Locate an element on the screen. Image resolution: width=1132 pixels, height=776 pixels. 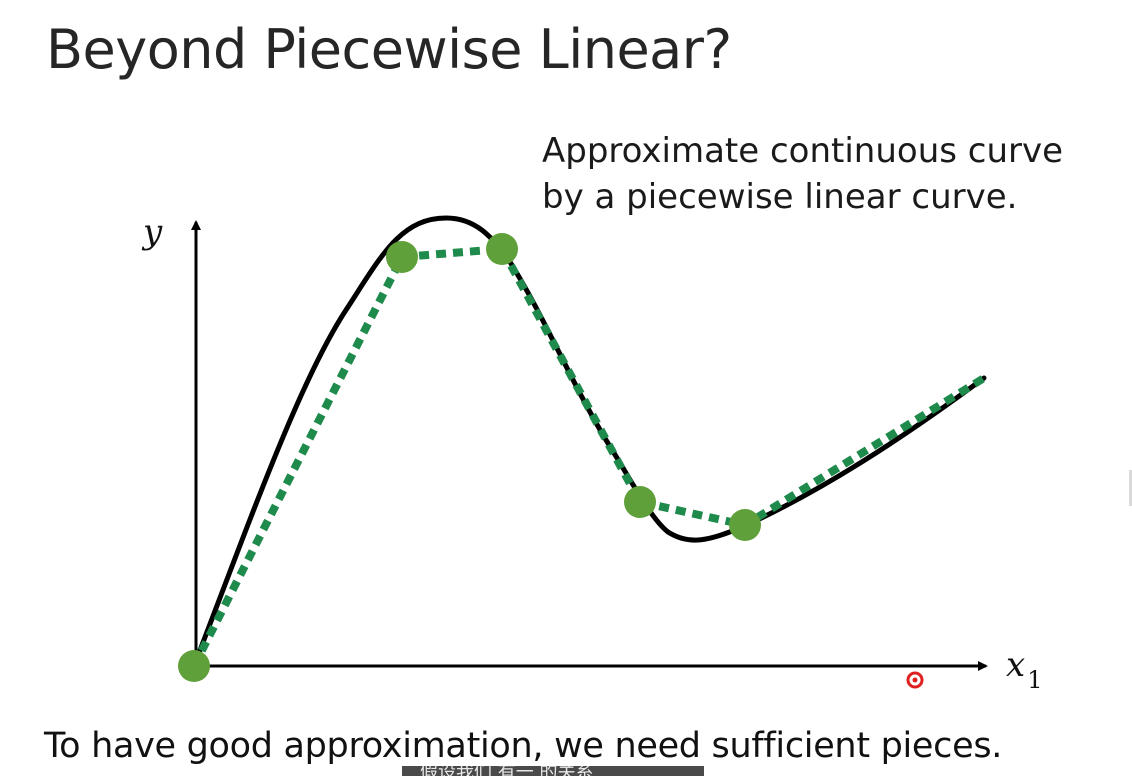
subtitle-overlay: 假设我们 有一 的关系 is located at coordinates (553, 771).